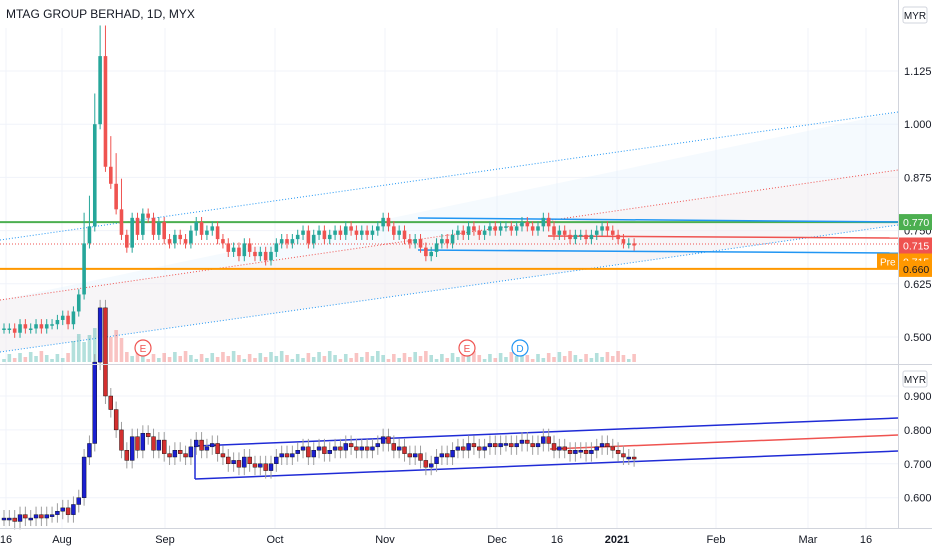 Image resolution: width=932 pixels, height=550 pixels. Describe the element at coordinates (497, 540) in the screenshot. I see `time-tick-label: Dec` at that location.